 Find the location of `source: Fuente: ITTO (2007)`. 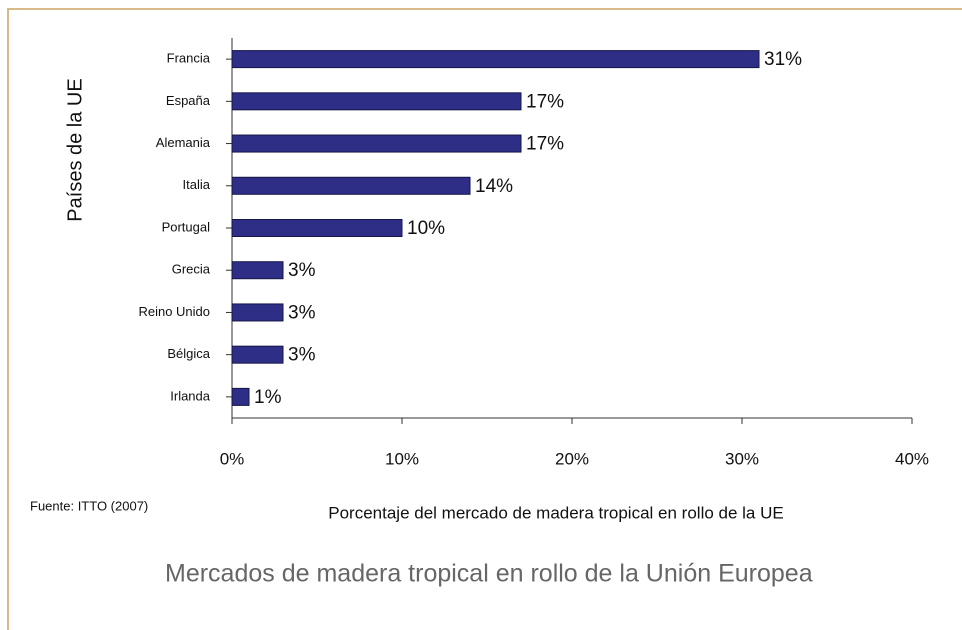

source: Fuente: ITTO (2007) is located at coordinates (89, 505).